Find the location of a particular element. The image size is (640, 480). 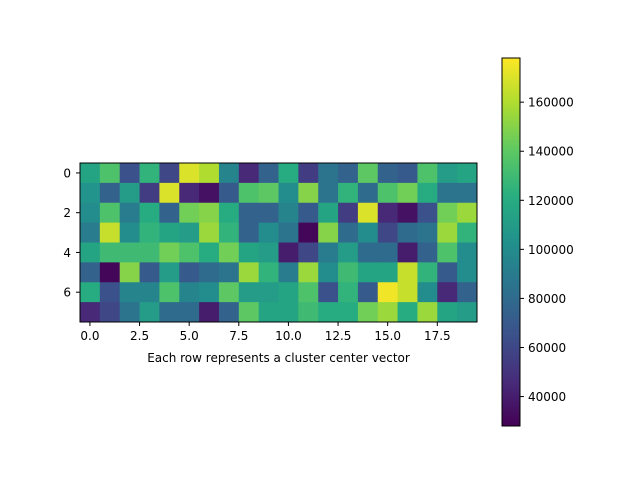

x-tick-label: 10.0 is located at coordinates (288, 336).